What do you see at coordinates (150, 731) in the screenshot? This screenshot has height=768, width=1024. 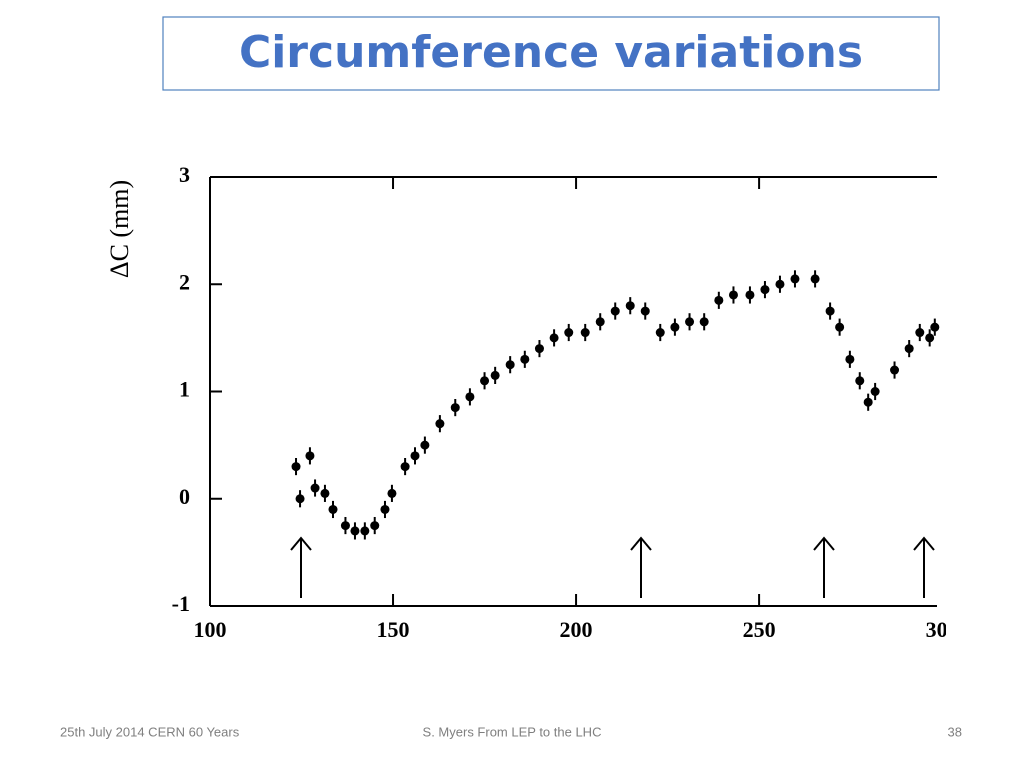 I see `footer-left: 25th July 2014 CERN 60 Years` at bounding box center [150, 731].